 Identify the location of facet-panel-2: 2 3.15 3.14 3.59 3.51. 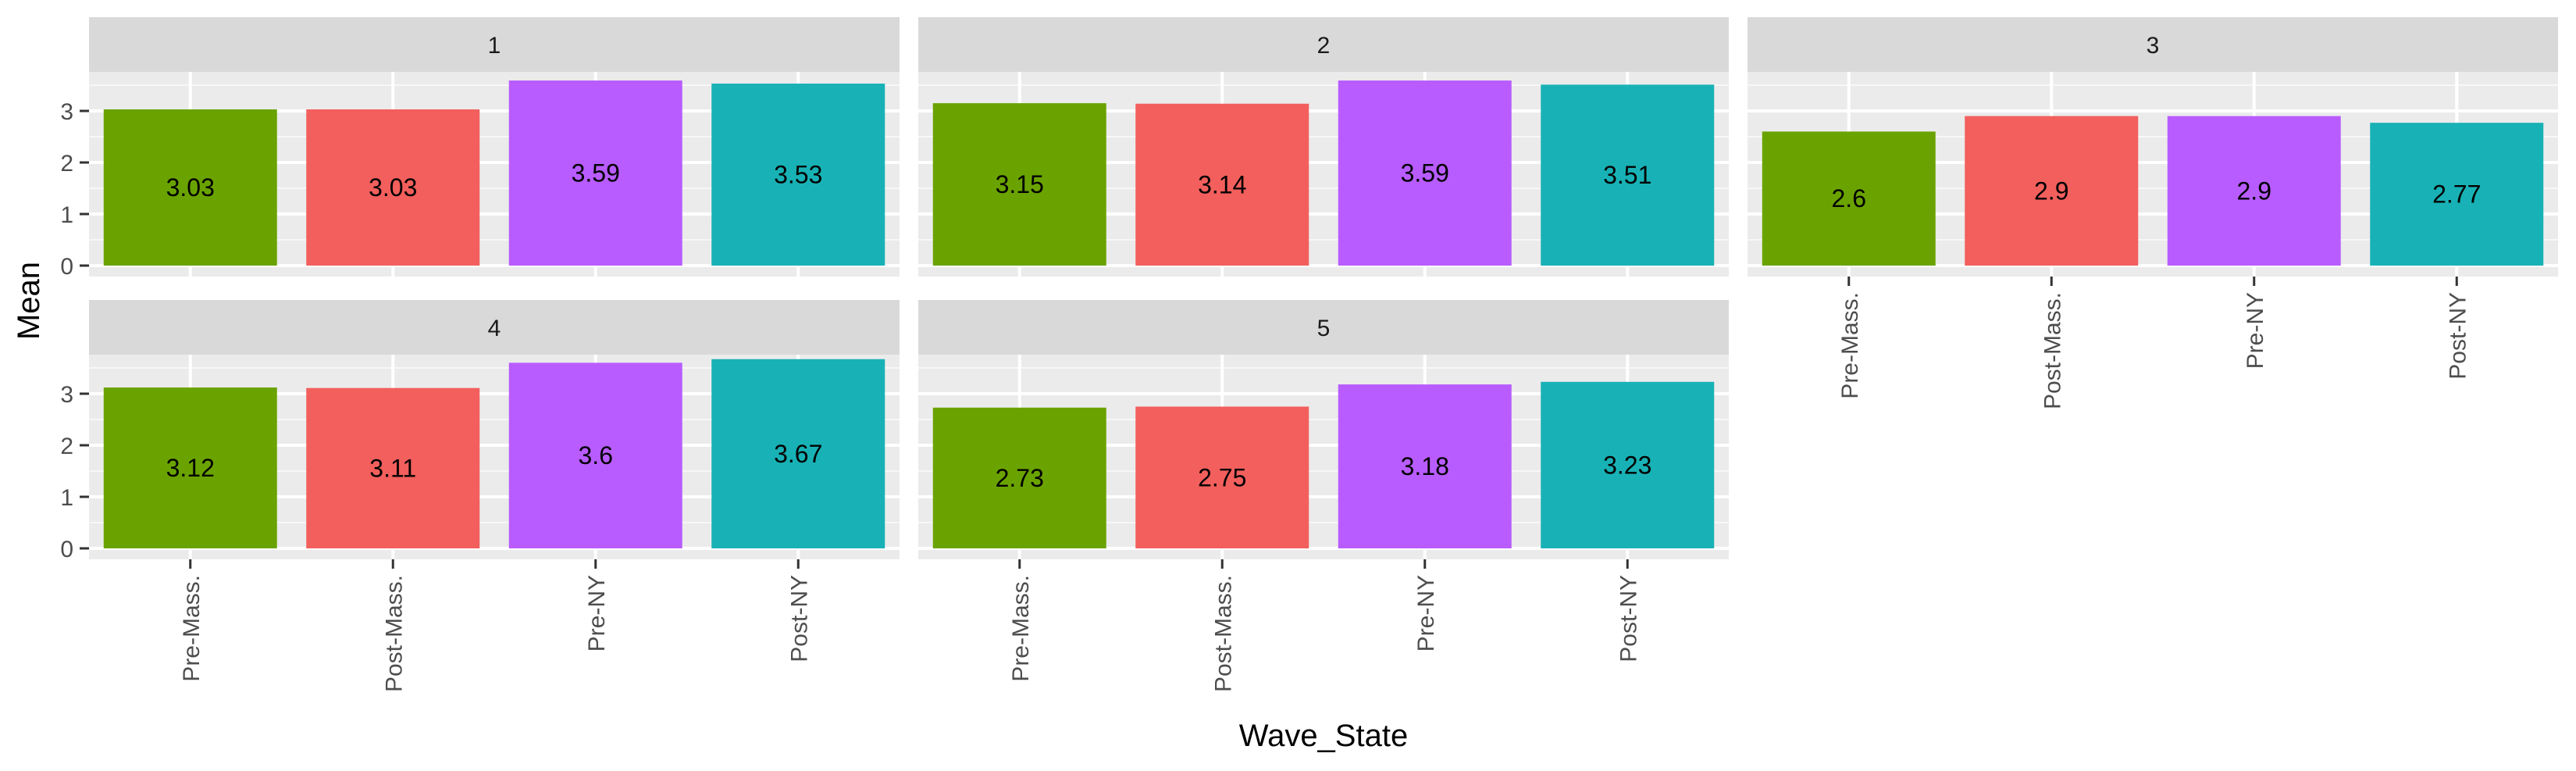
(1323, 147).